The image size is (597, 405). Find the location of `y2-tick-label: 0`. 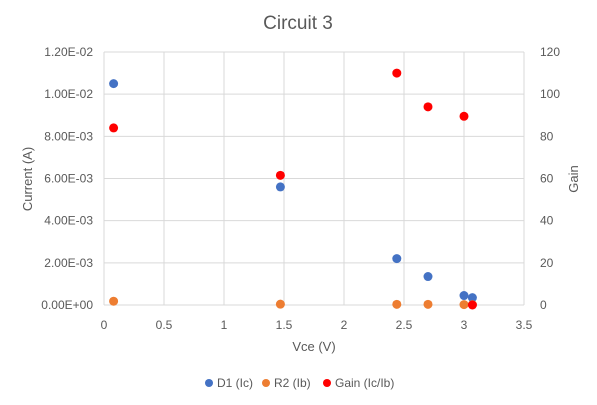

y2-tick-label: 0 is located at coordinates (543, 305).